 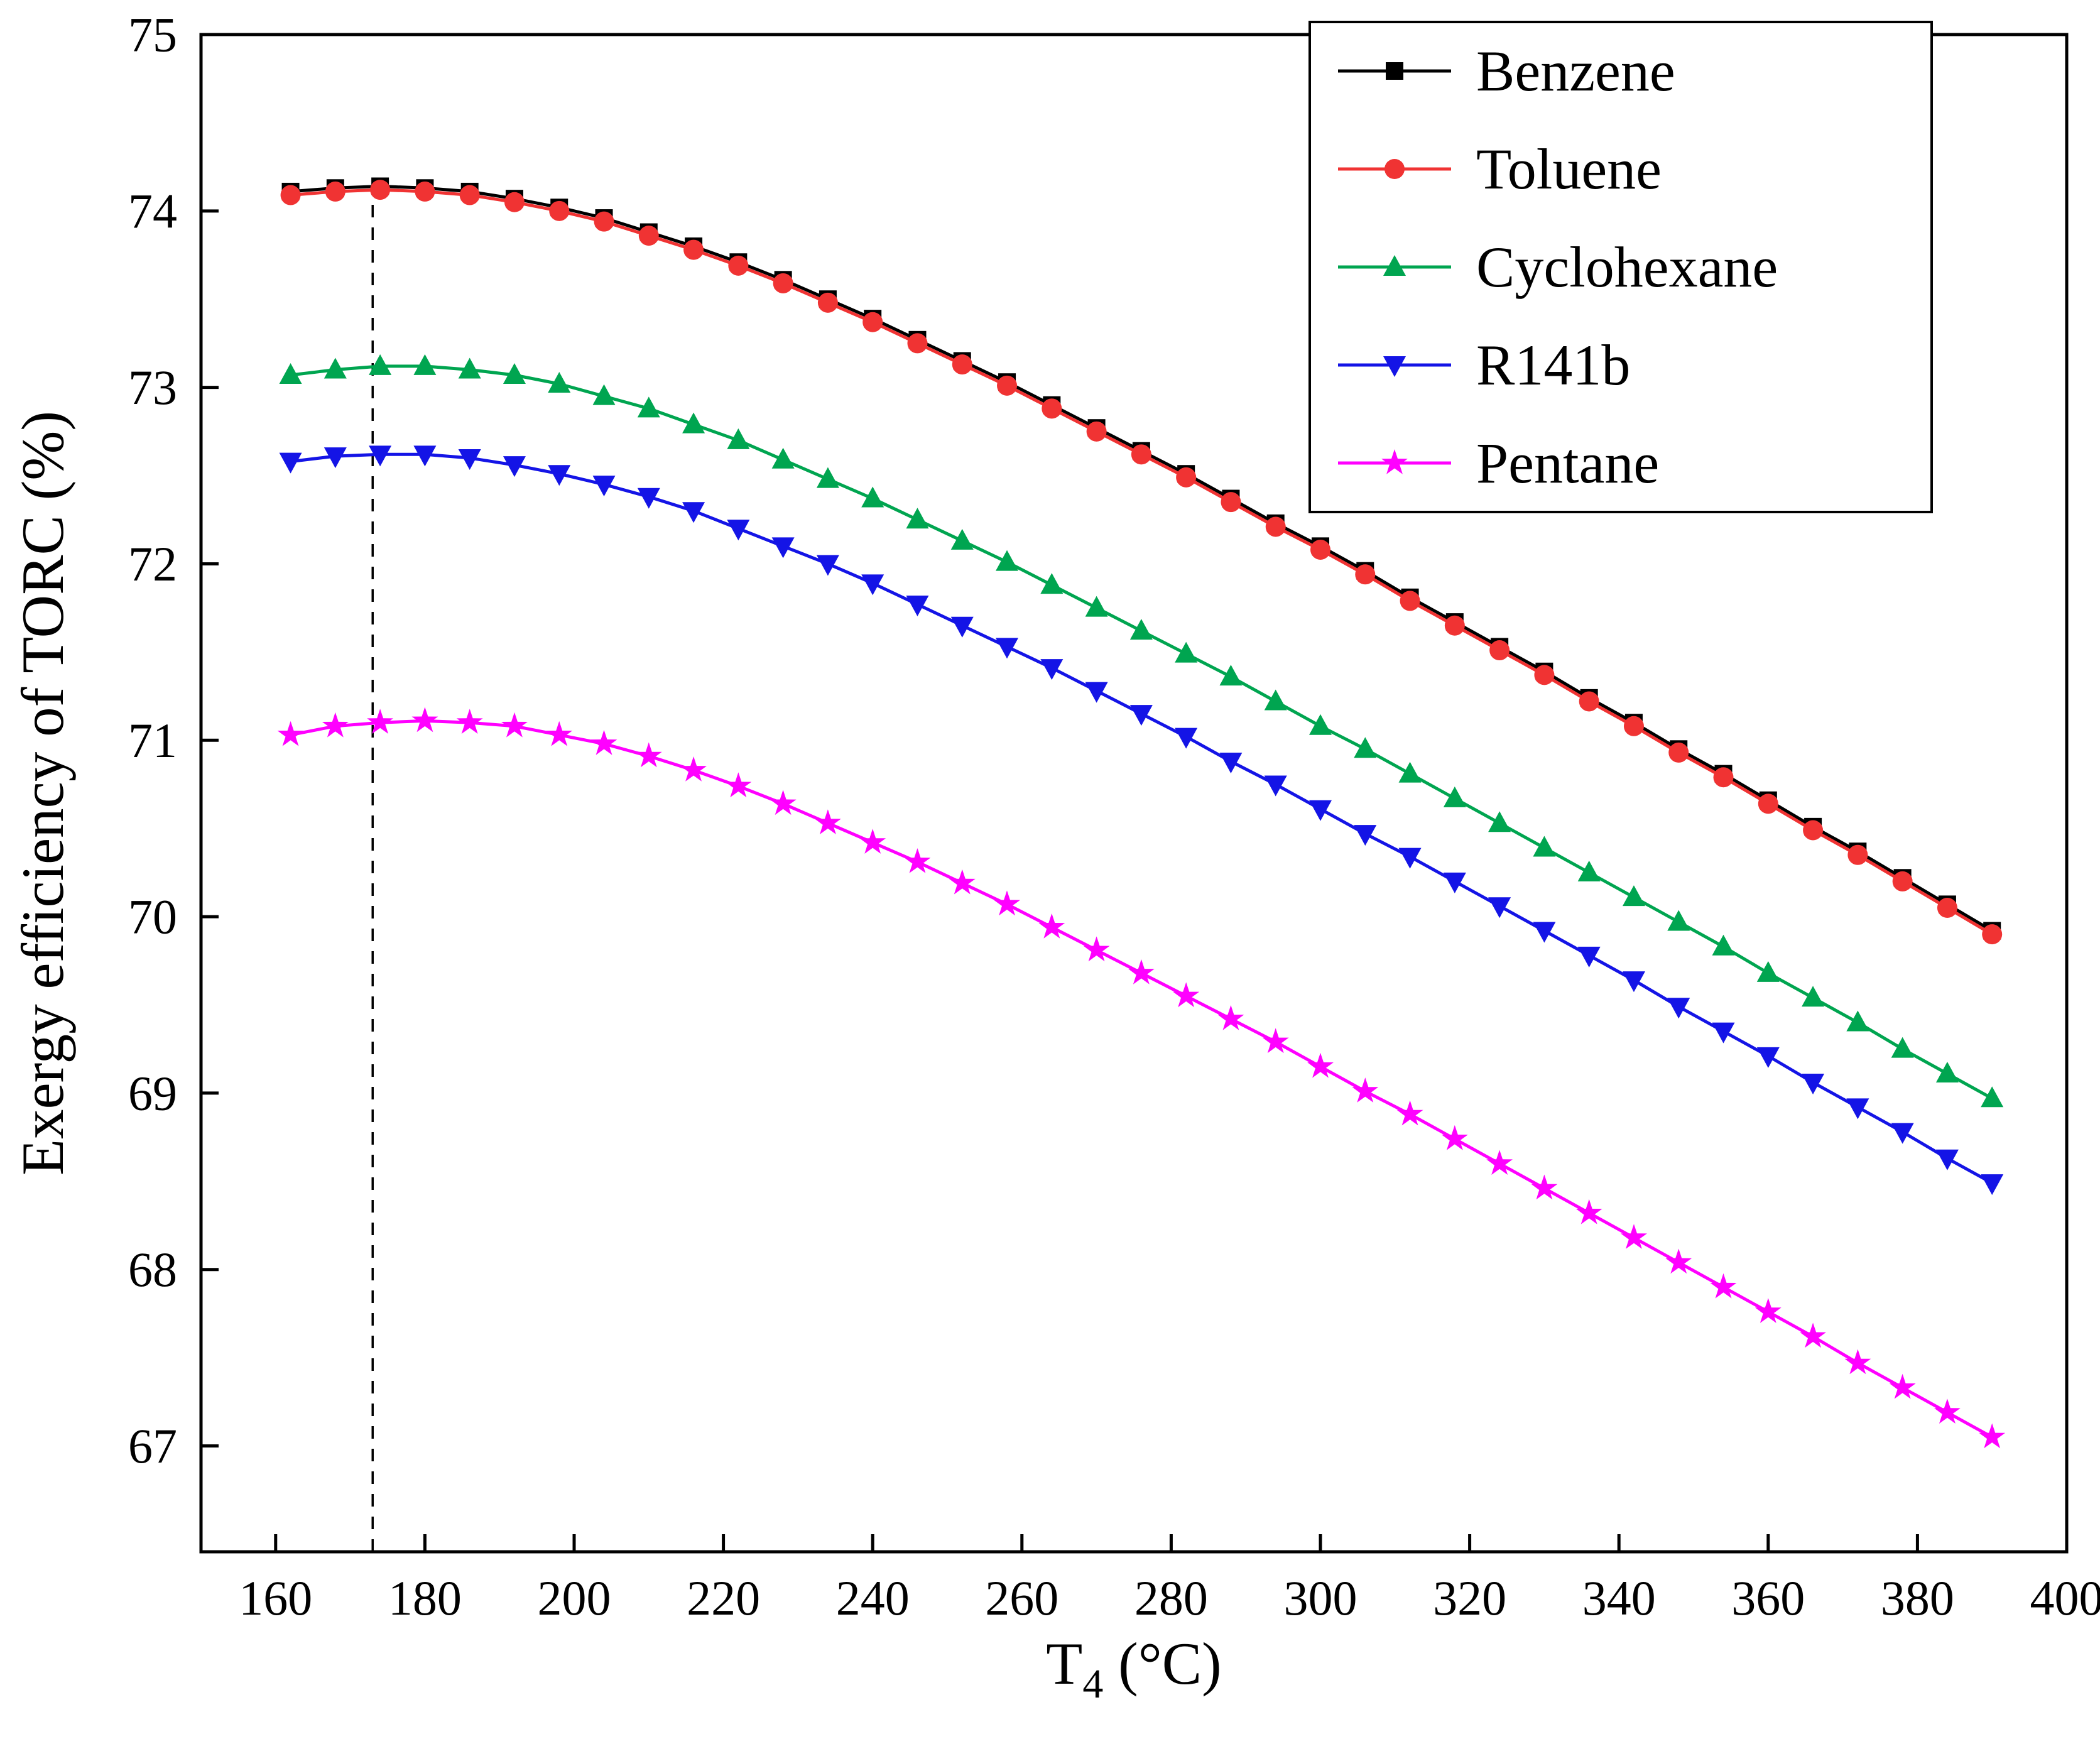 What do you see at coordinates (1627, 267) in the screenshot?
I see `legend-label: Cyclohexane` at bounding box center [1627, 267].